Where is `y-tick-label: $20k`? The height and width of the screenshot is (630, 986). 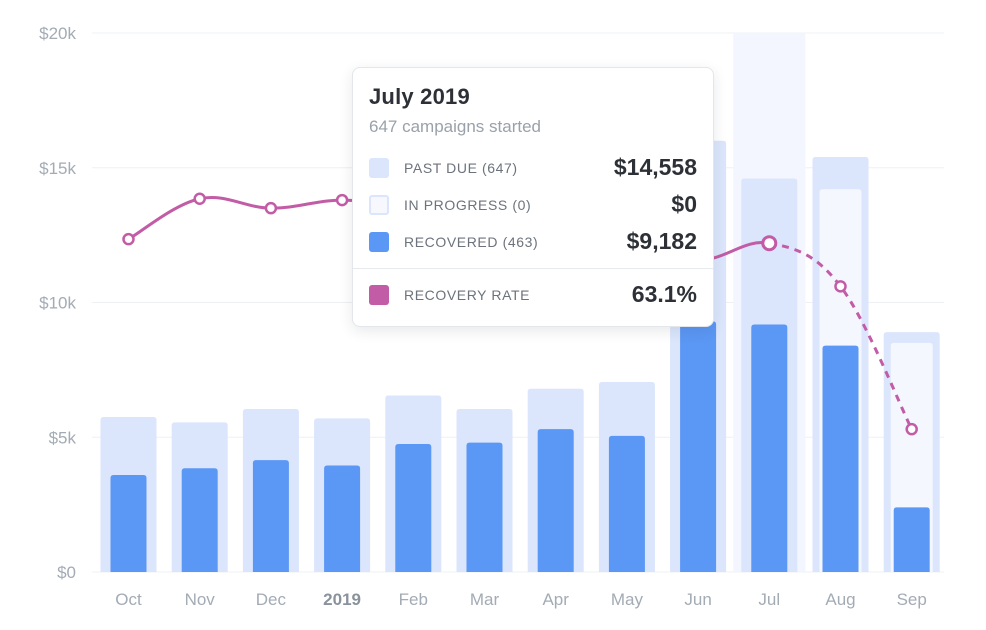 y-tick-label: $20k is located at coordinates (57, 33).